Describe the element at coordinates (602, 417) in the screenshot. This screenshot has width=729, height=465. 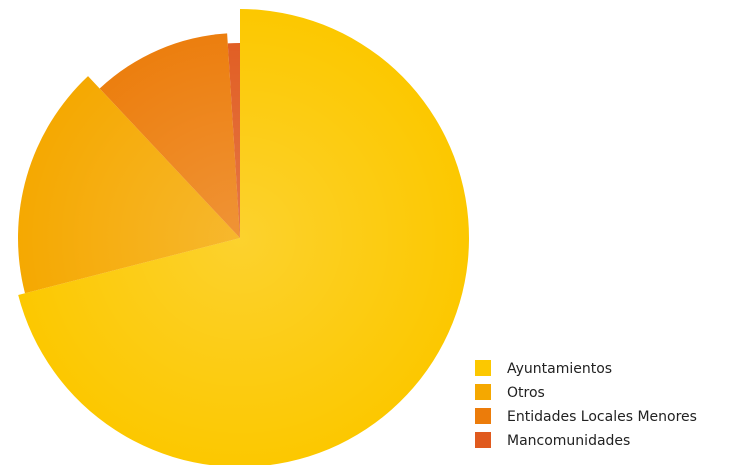
I see `legend-label: Entidades Locales Menores` at that location.